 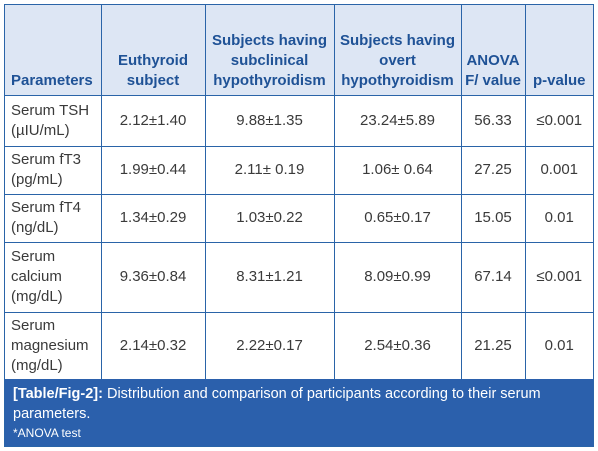 I want to click on header-parameters: Parameters, so click(x=53, y=50).